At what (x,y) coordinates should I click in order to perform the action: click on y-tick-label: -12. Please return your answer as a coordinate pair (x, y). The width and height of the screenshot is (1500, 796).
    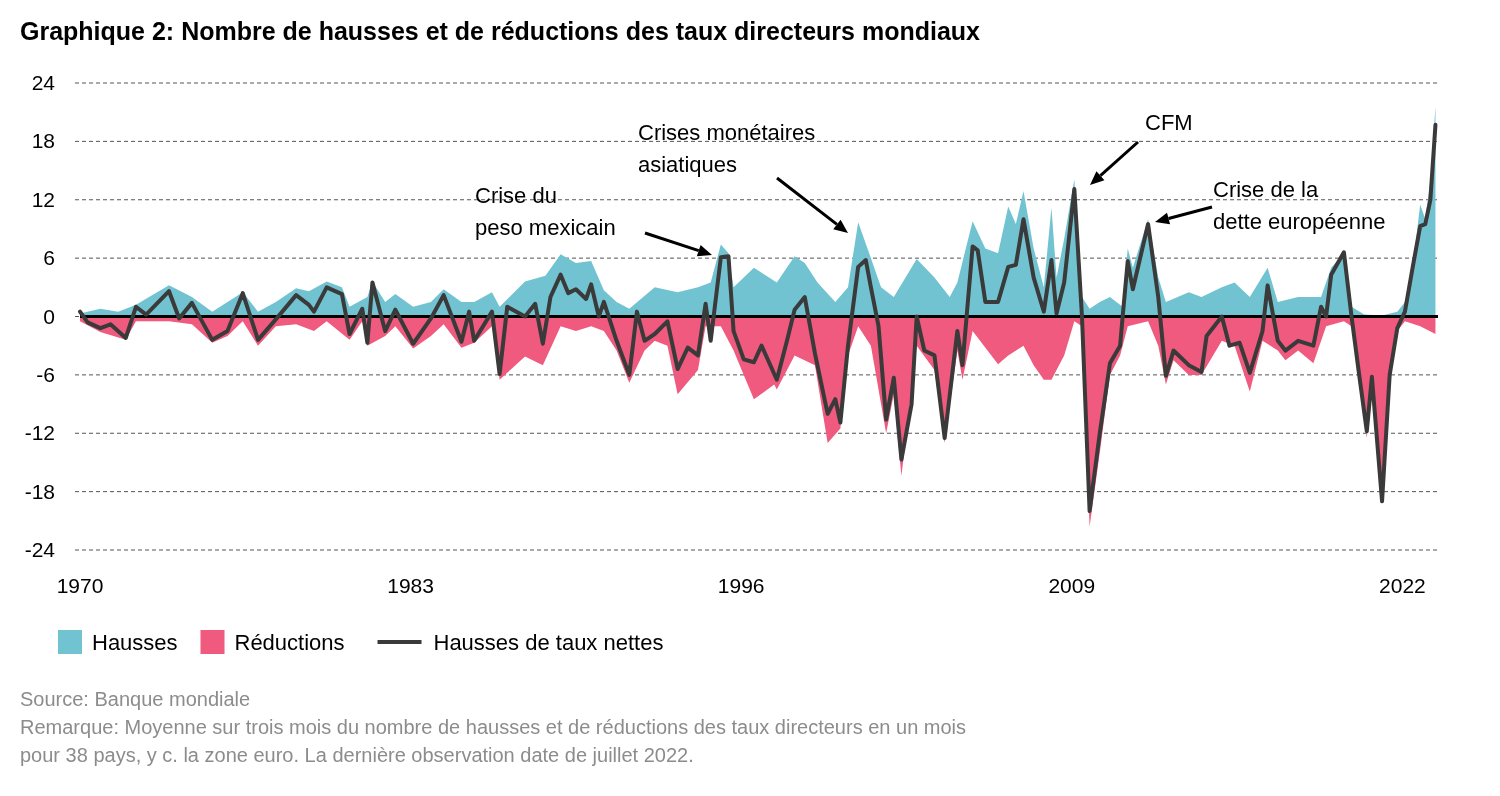
    Looking at the image, I should click on (39, 433).